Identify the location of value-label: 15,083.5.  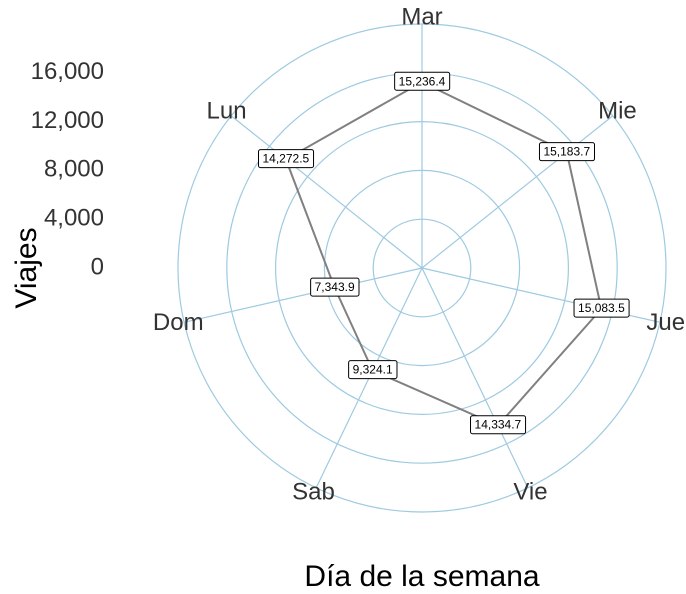
(601, 308).